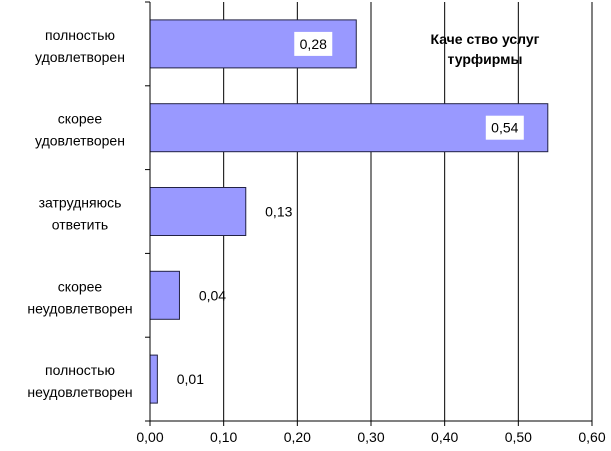 The height and width of the screenshot is (451, 611). I want to click on category-label: полностью неудовлетворен, so click(79, 381).